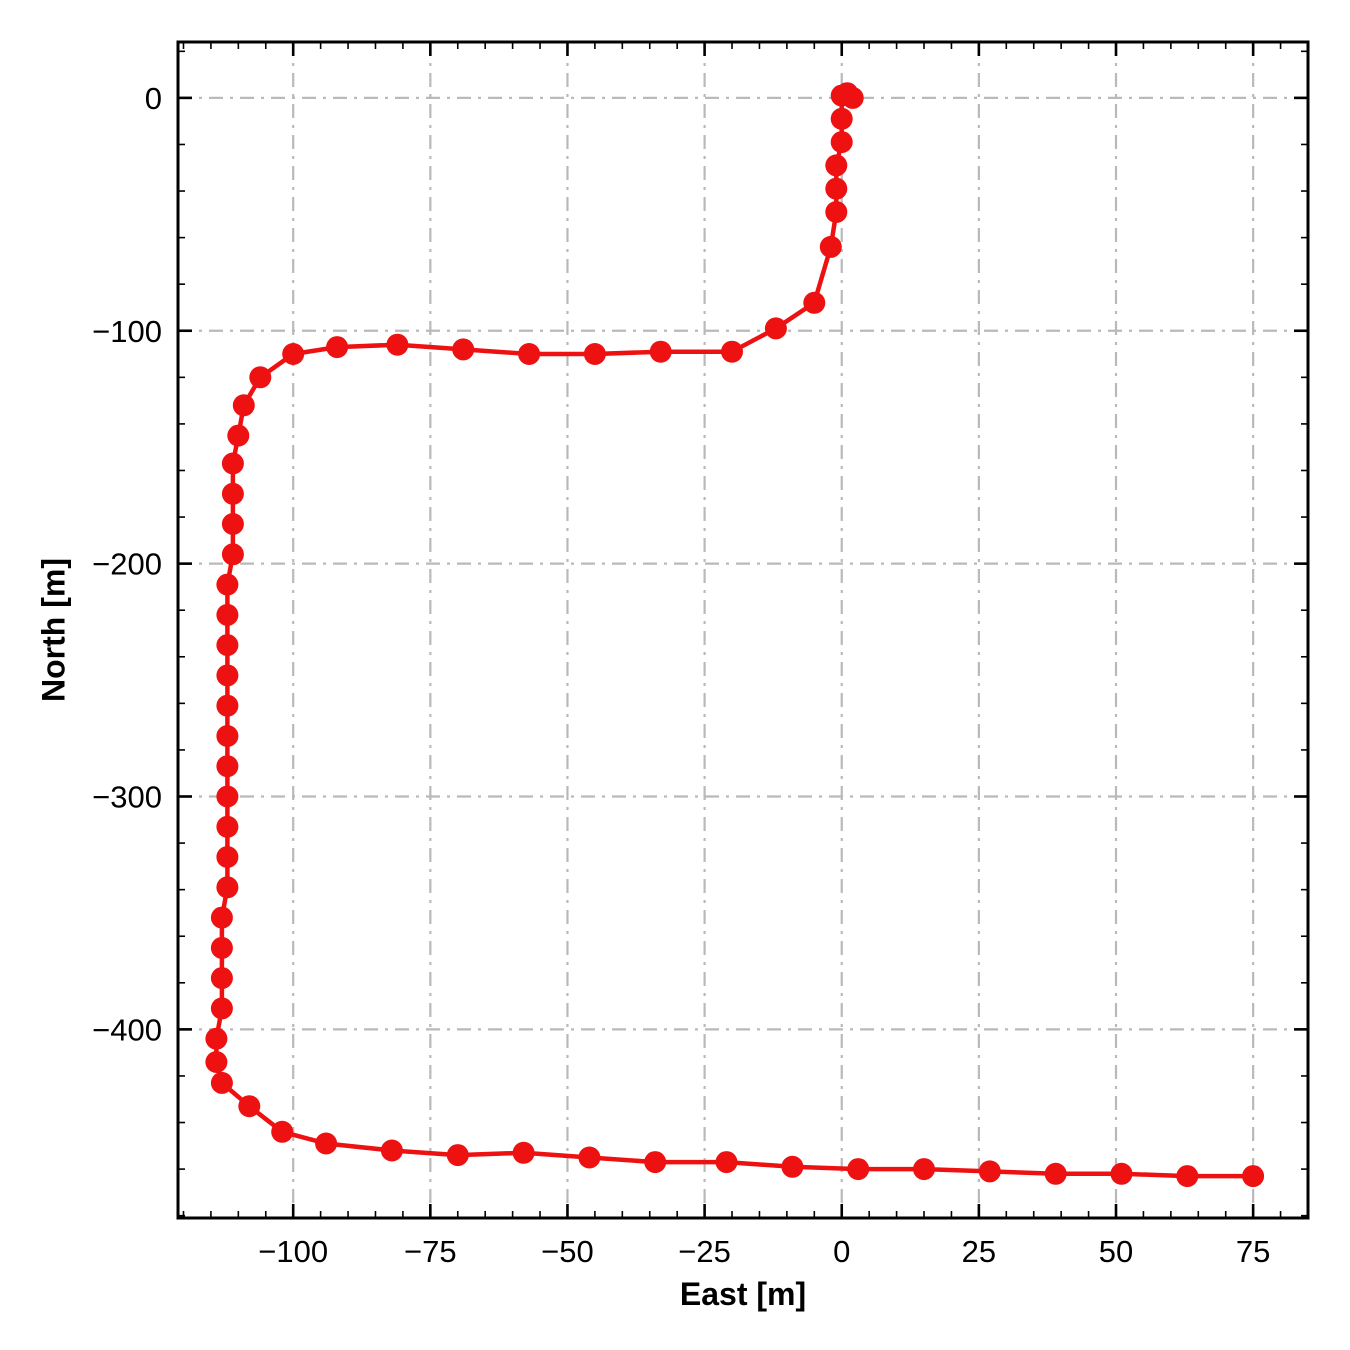 This screenshot has width=1350, height=1350. What do you see at coordinates (979, 1251) in the screenshot?
I see `x-tick-label: 25` at bounding box center [979, 1251].